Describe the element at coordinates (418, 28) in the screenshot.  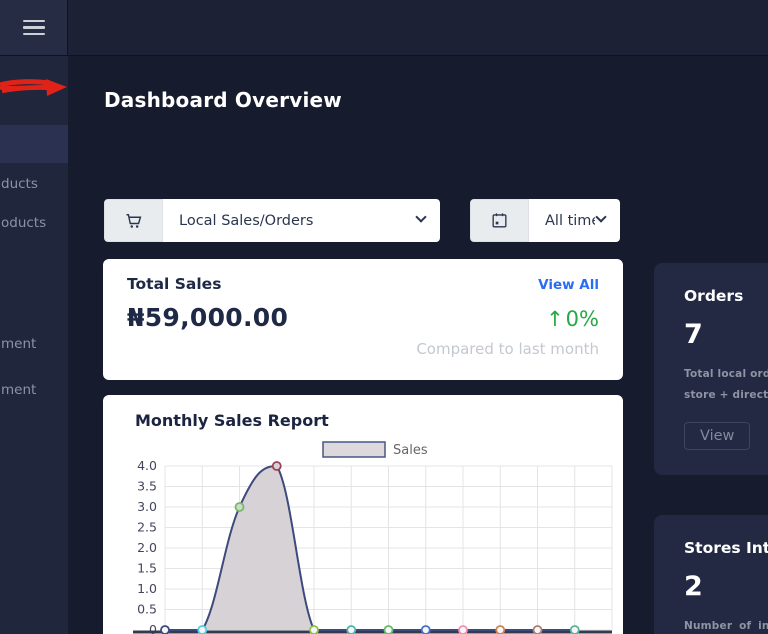
I see `topbar-spacer` at that location.